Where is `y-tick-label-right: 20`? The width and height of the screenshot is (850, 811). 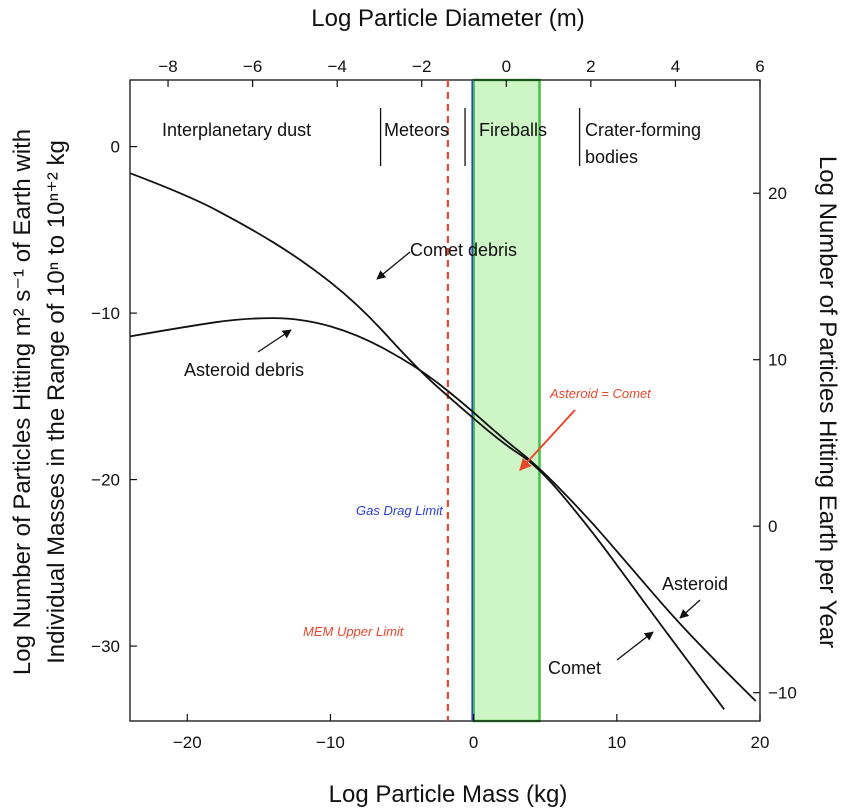
y-tick-label-right: 20 is located at coordinates (777, 193).